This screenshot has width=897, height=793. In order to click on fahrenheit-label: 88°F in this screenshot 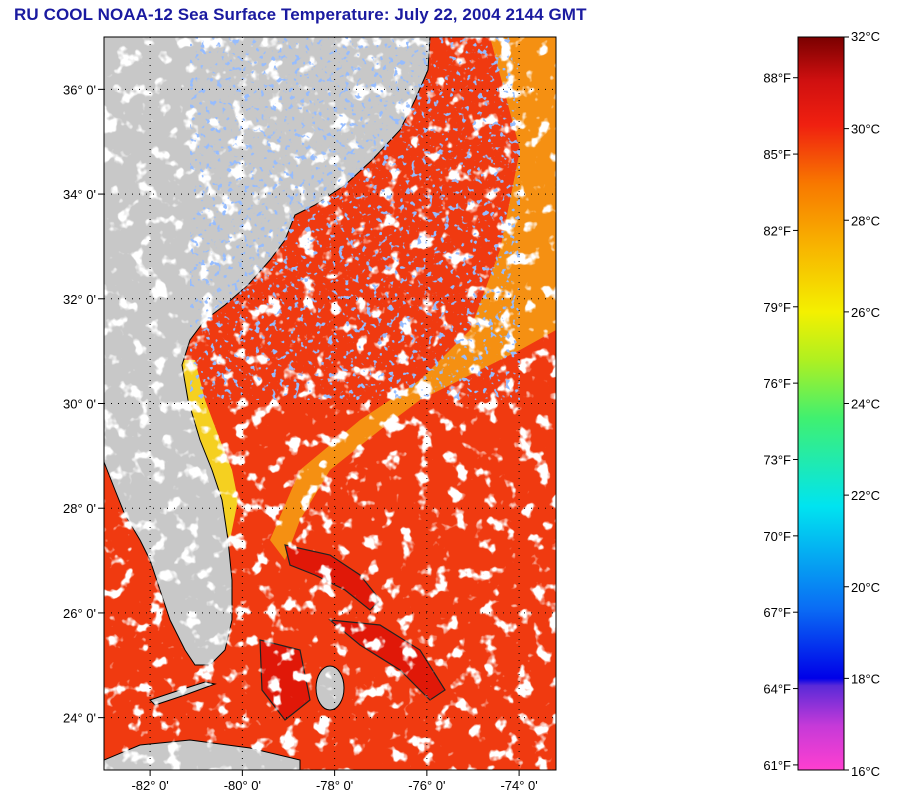, I will do `click(777, 78)`.